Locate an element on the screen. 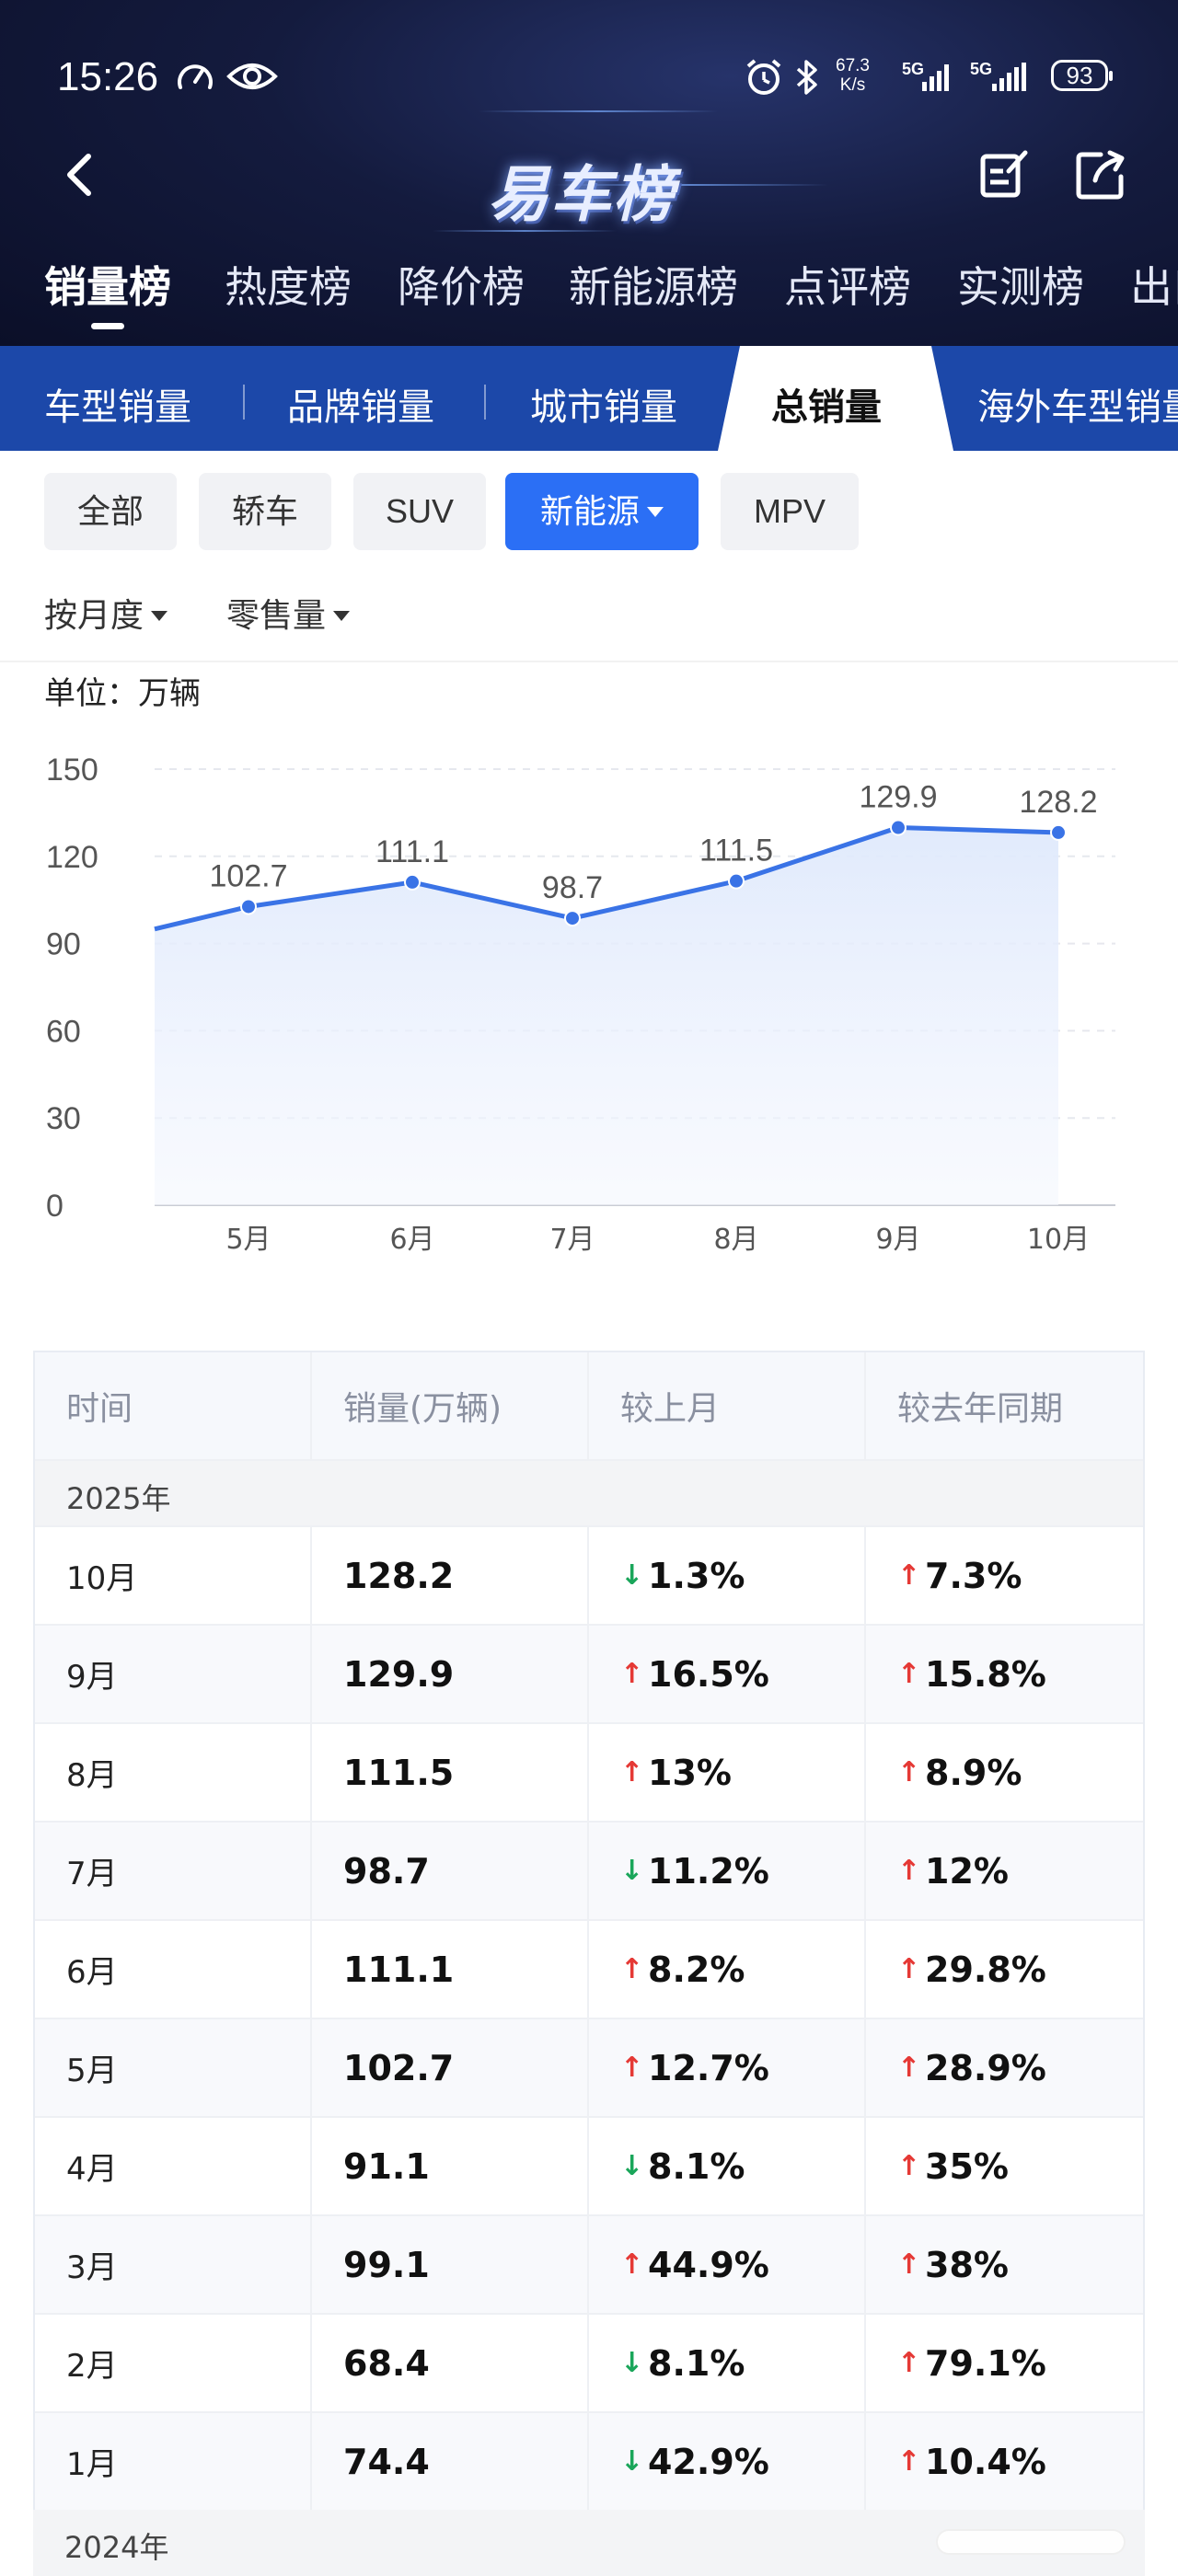 This screenshot has width=1178, height=2576. table-row: 5月 102.7 ↑ 12.7% ↑ 28.9% is located at coordinates (589, 2068).